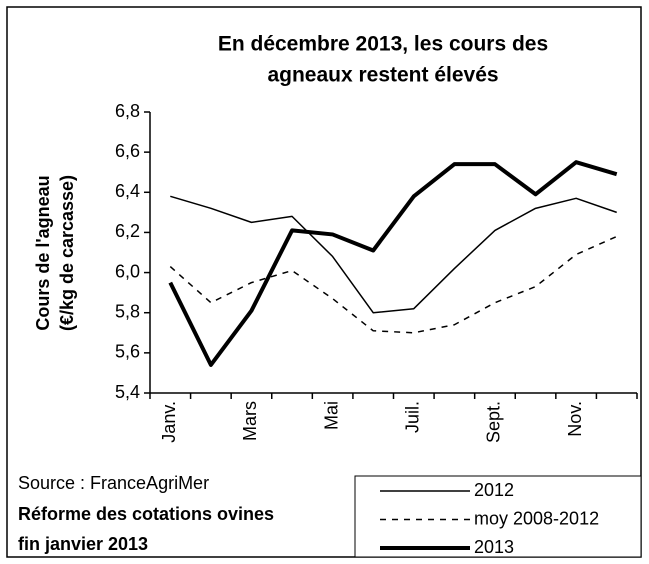  What do you see at coordinates (43, 252) in the screenshot?
I see `y-axis-label: Cours de l'agneau` at bounding box center [43, 252].